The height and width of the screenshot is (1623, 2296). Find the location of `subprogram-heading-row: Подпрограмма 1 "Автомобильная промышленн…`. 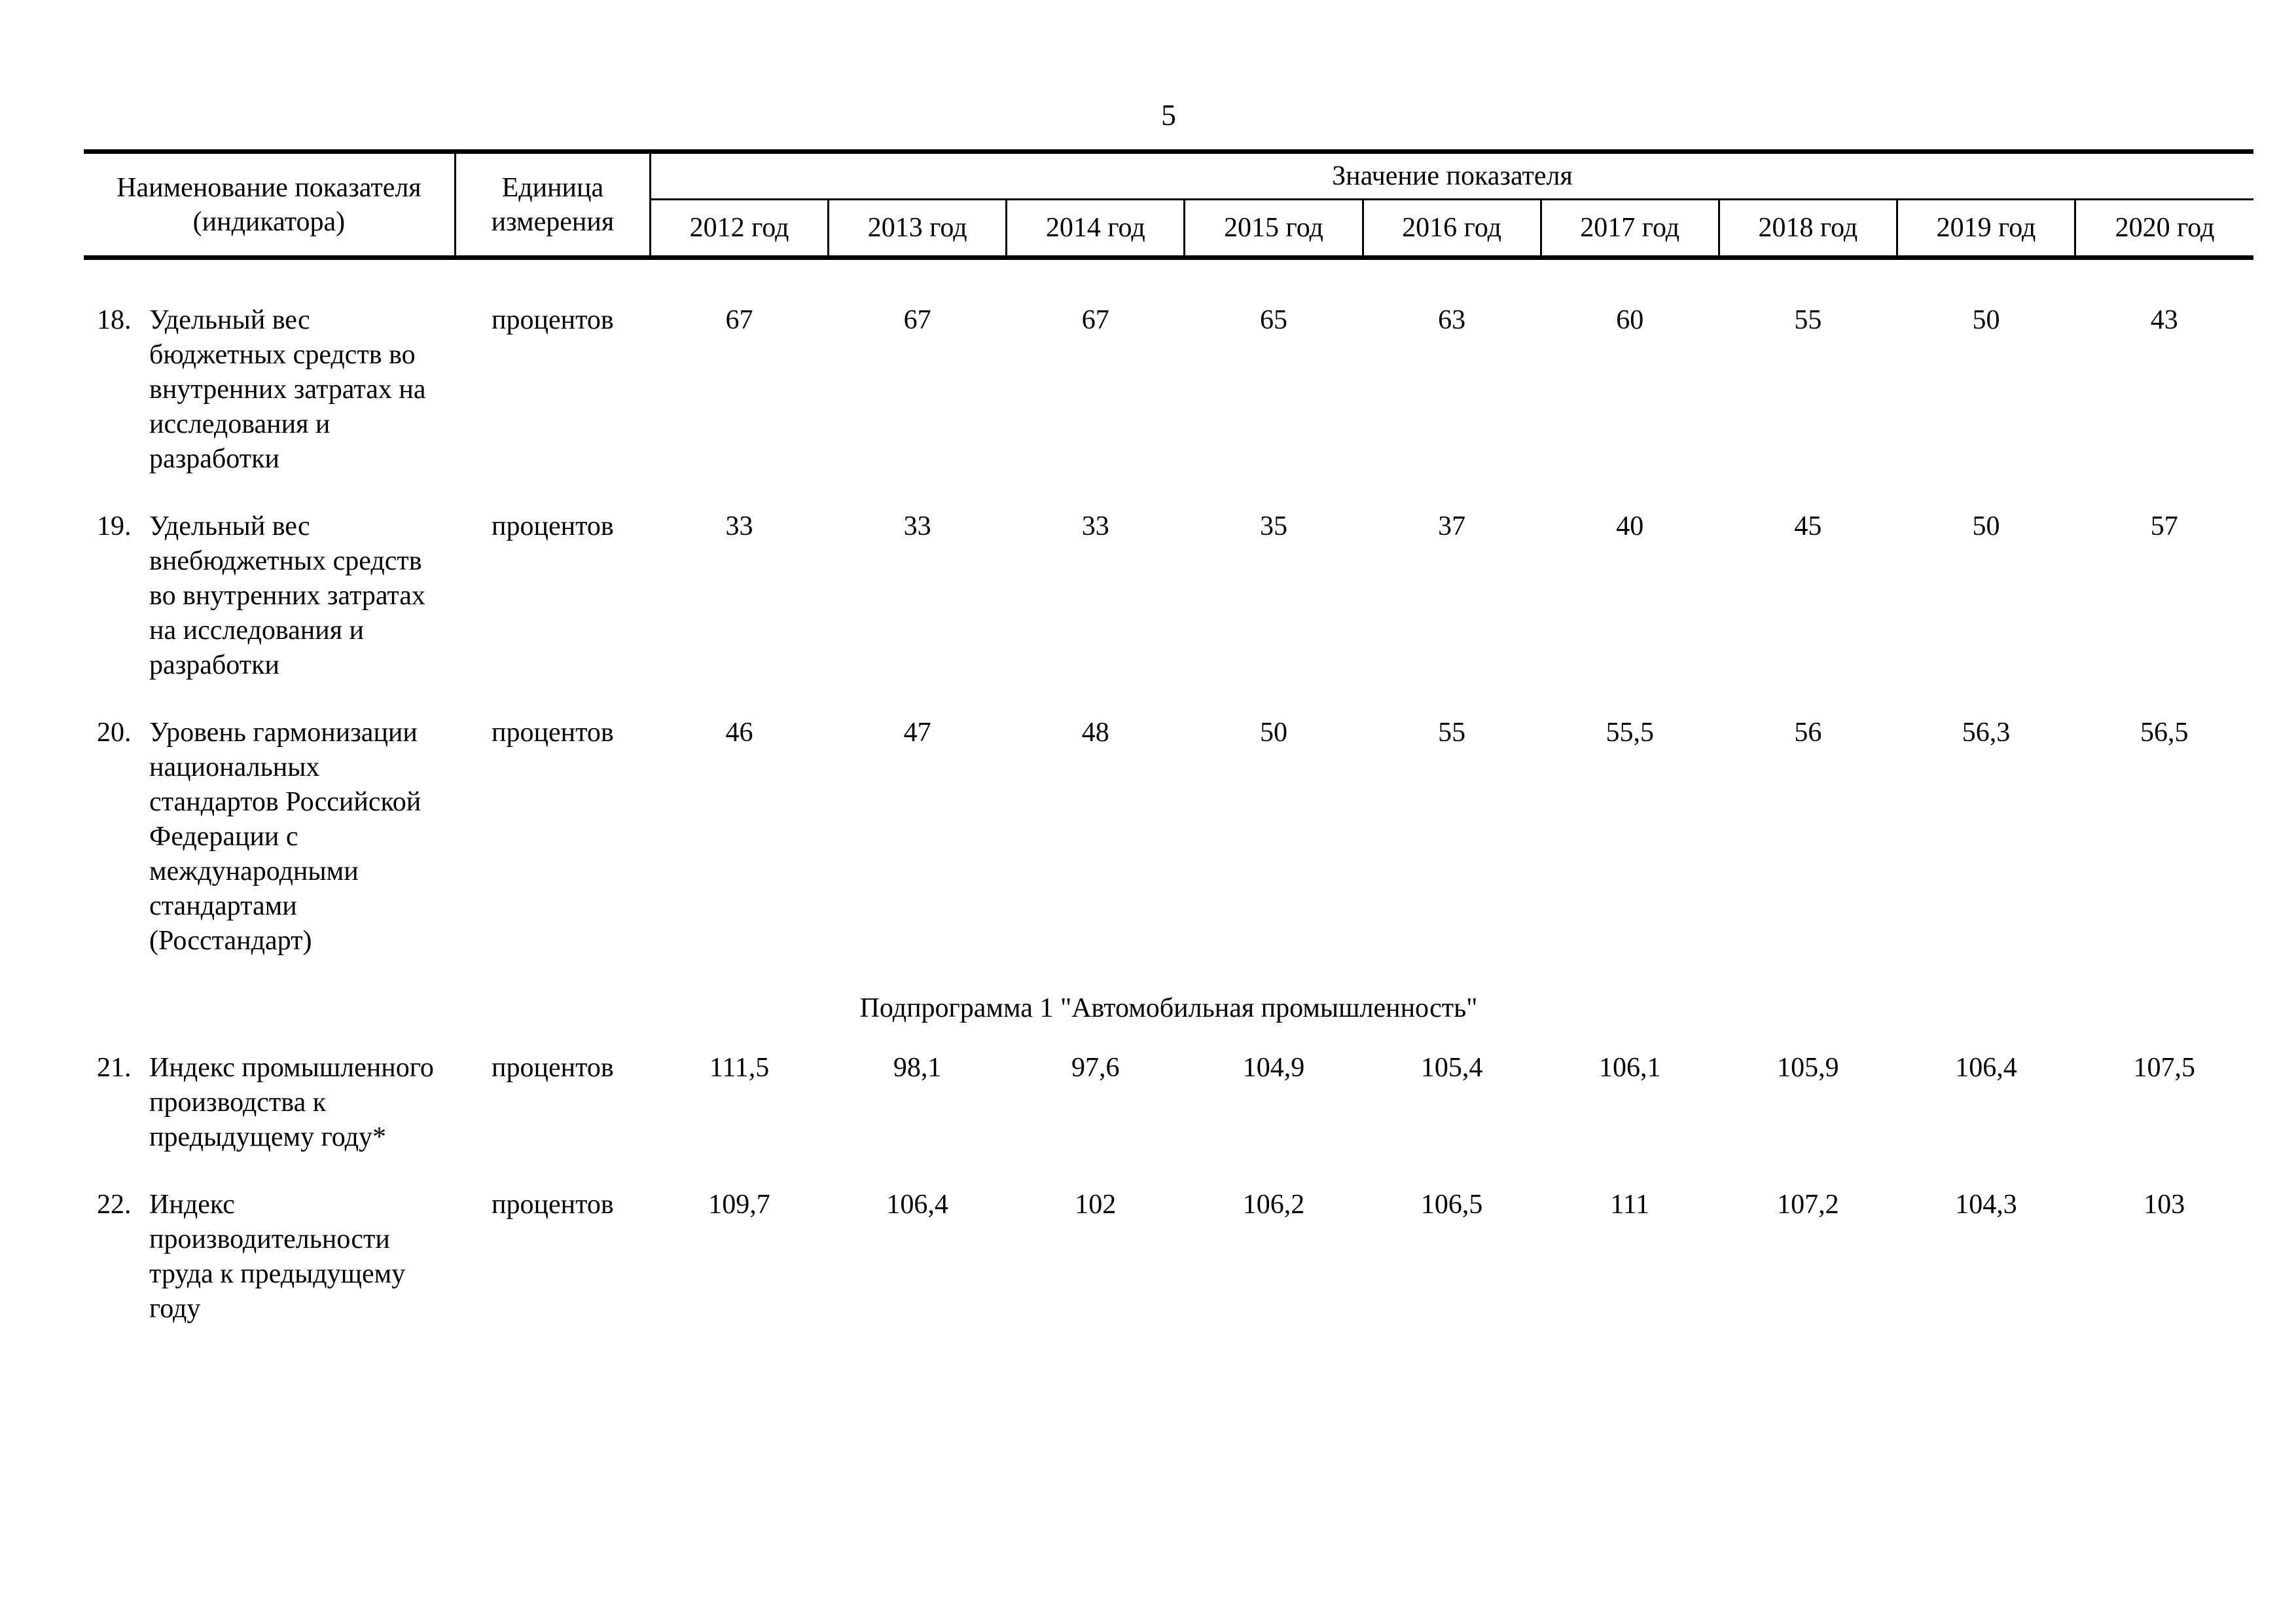

subprogram-heading-row: Подпрограмма 1 "Автомобильная промышленн… is located at coordinates (1168, 1021).